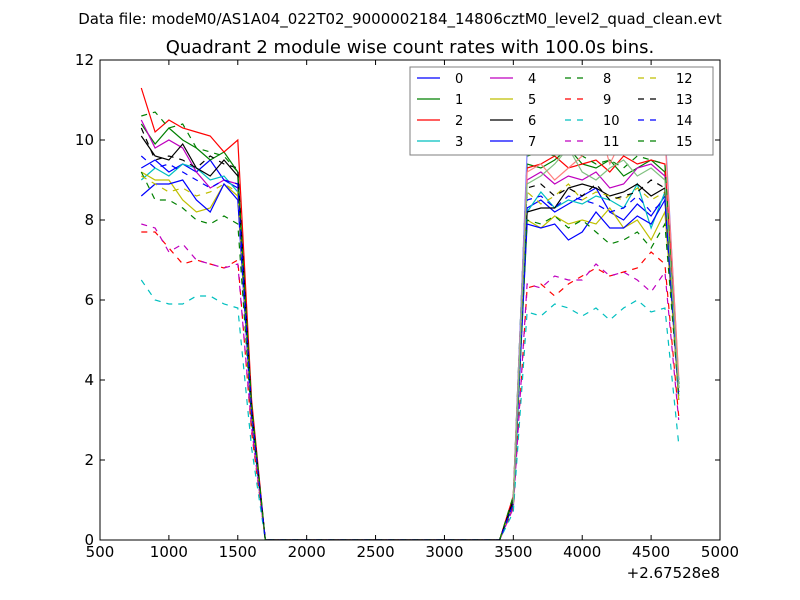 The image size is (800, 600). Describe the element at coordinates (89, 540) in the screenshot. I see `y-tick-label: 0` at that location.